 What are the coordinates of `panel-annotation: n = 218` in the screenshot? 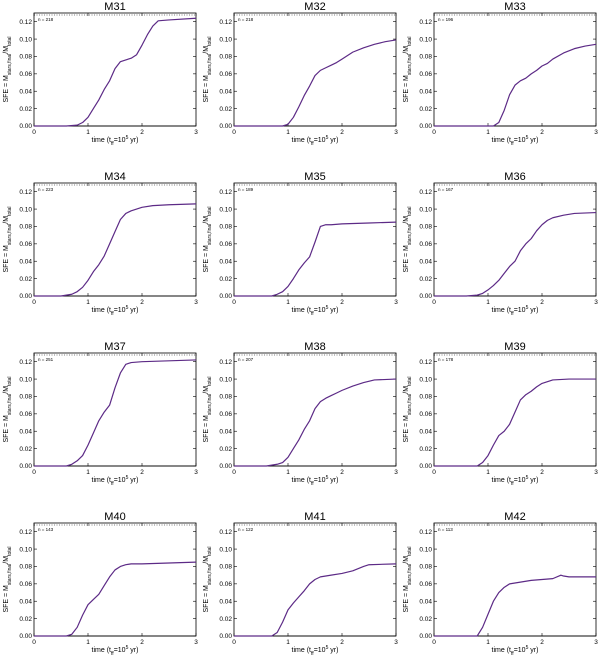 It's located at (246, 19).